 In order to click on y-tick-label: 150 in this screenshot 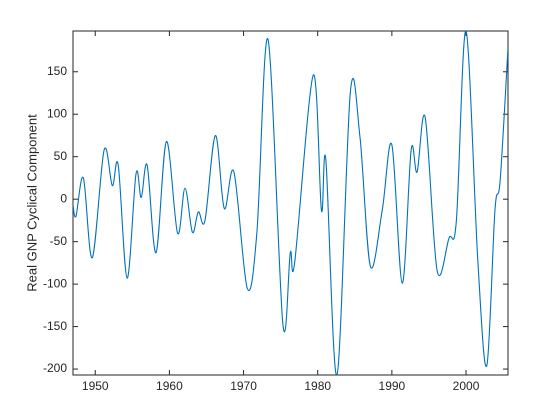, I will do `click(57, 71)`.